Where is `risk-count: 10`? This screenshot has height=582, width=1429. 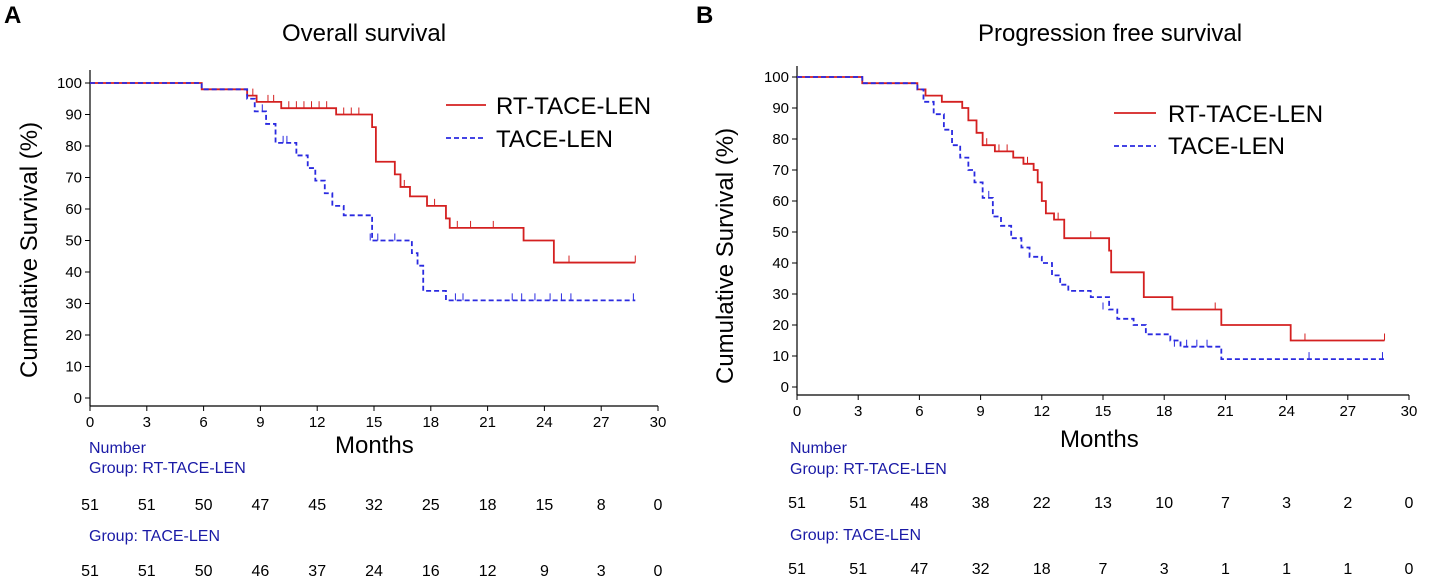
risk-count: 10 is located at coordinates (1164, 503).